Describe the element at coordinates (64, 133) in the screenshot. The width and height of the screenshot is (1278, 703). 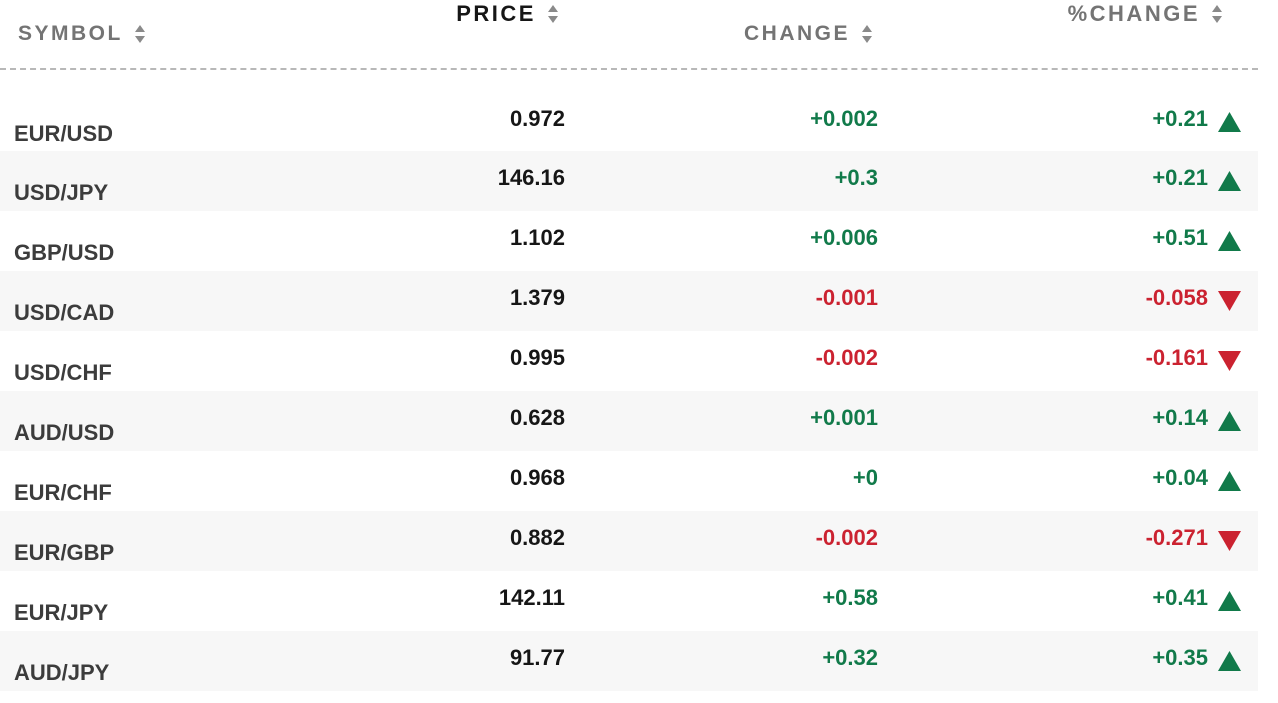
I see `symbol-link: EUR/USD` at that location.